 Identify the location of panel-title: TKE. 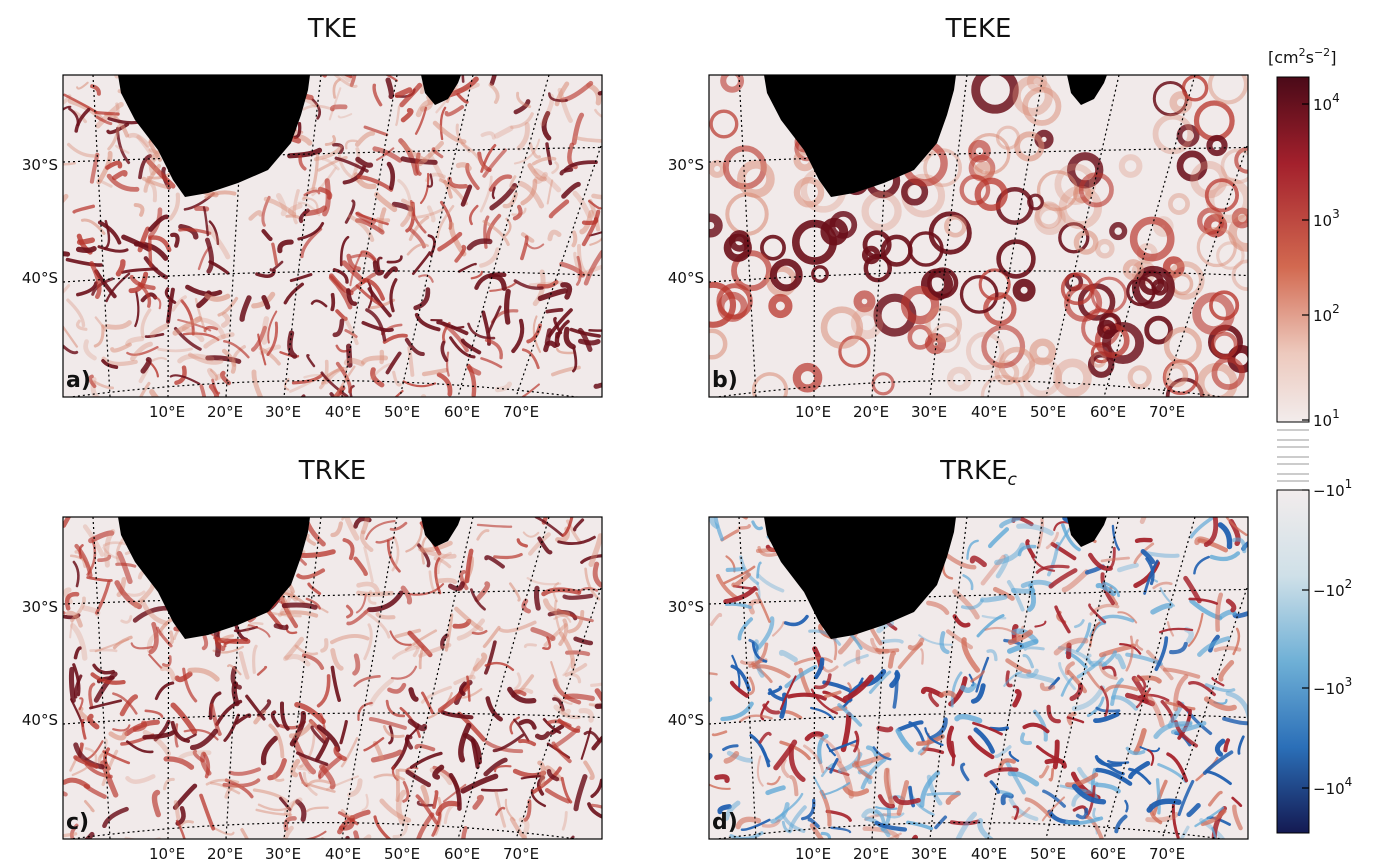
(332, 29).